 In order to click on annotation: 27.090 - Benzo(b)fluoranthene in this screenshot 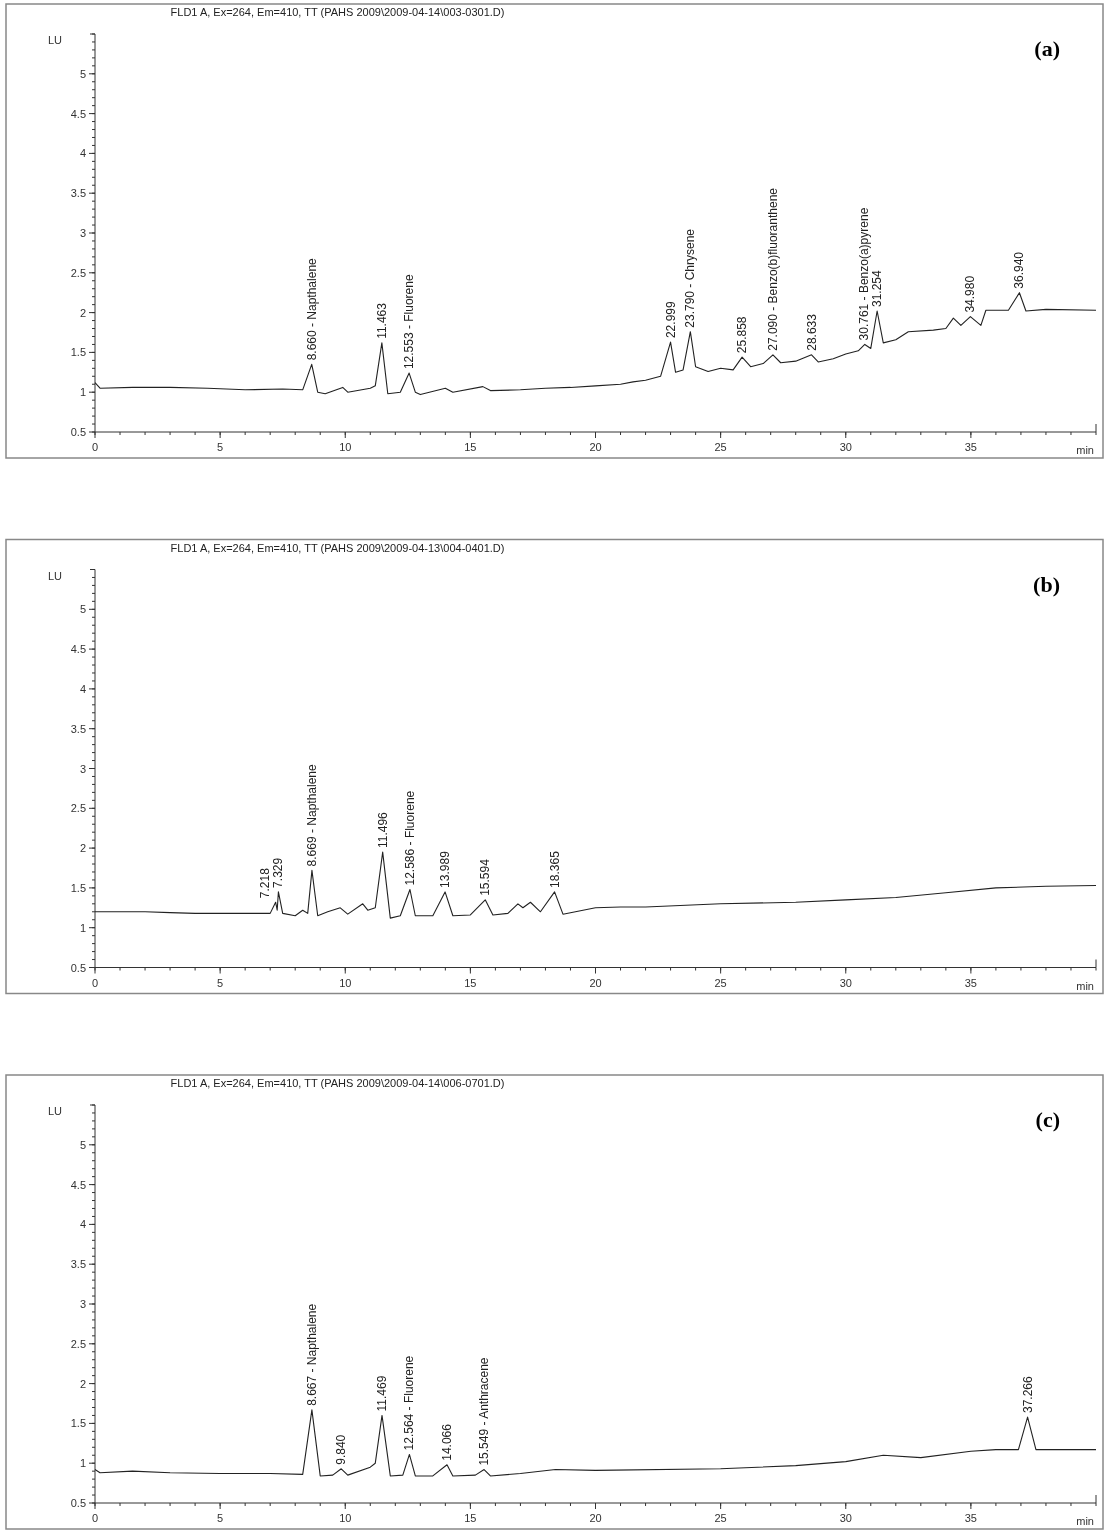, I will do `click(772, 269)`.